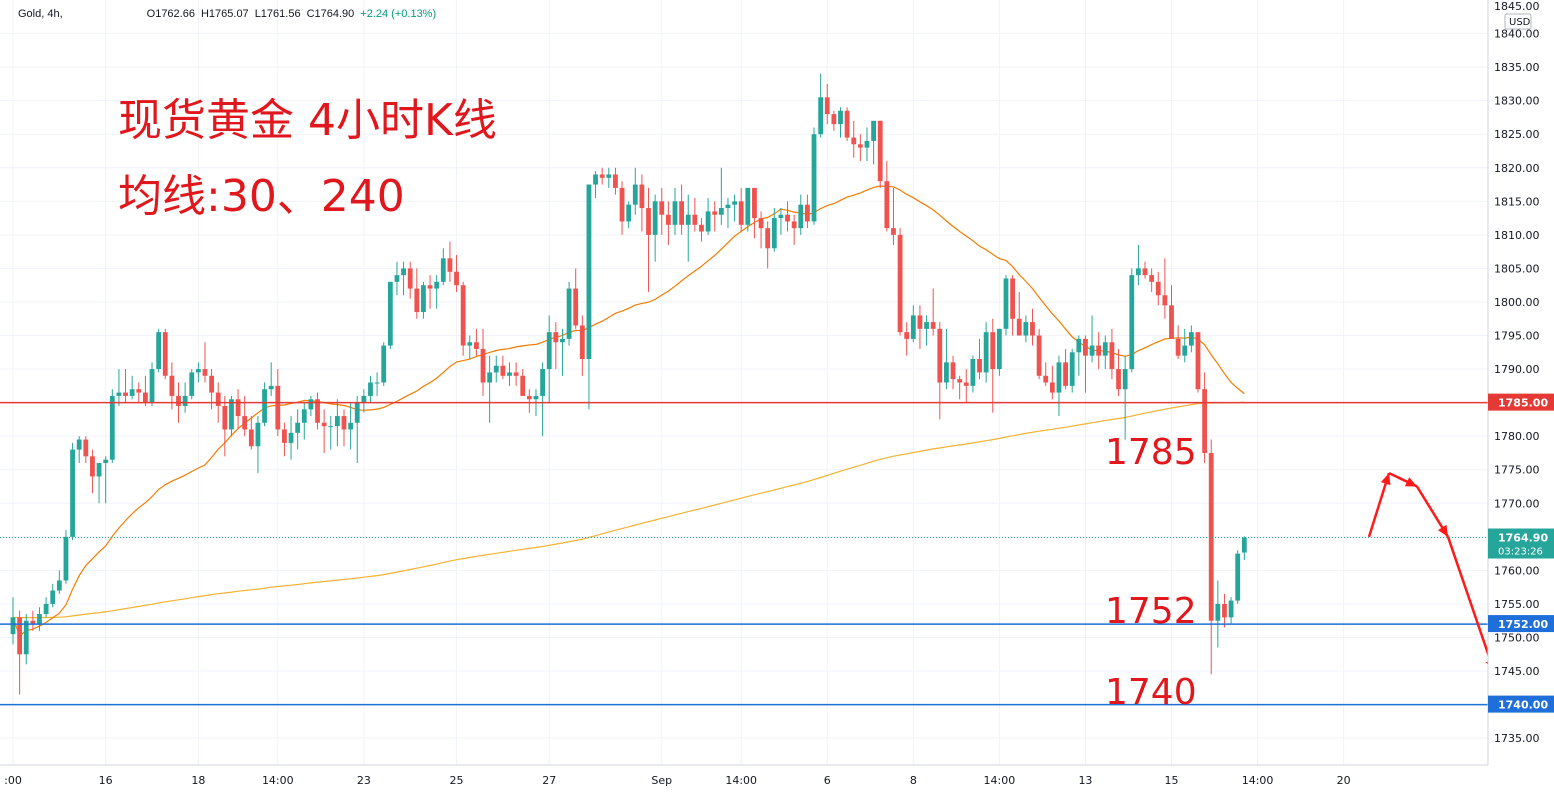  Describe the element at coordinates (170, 14) in the screenshot. I see `open-value: O1762.66` at that location.